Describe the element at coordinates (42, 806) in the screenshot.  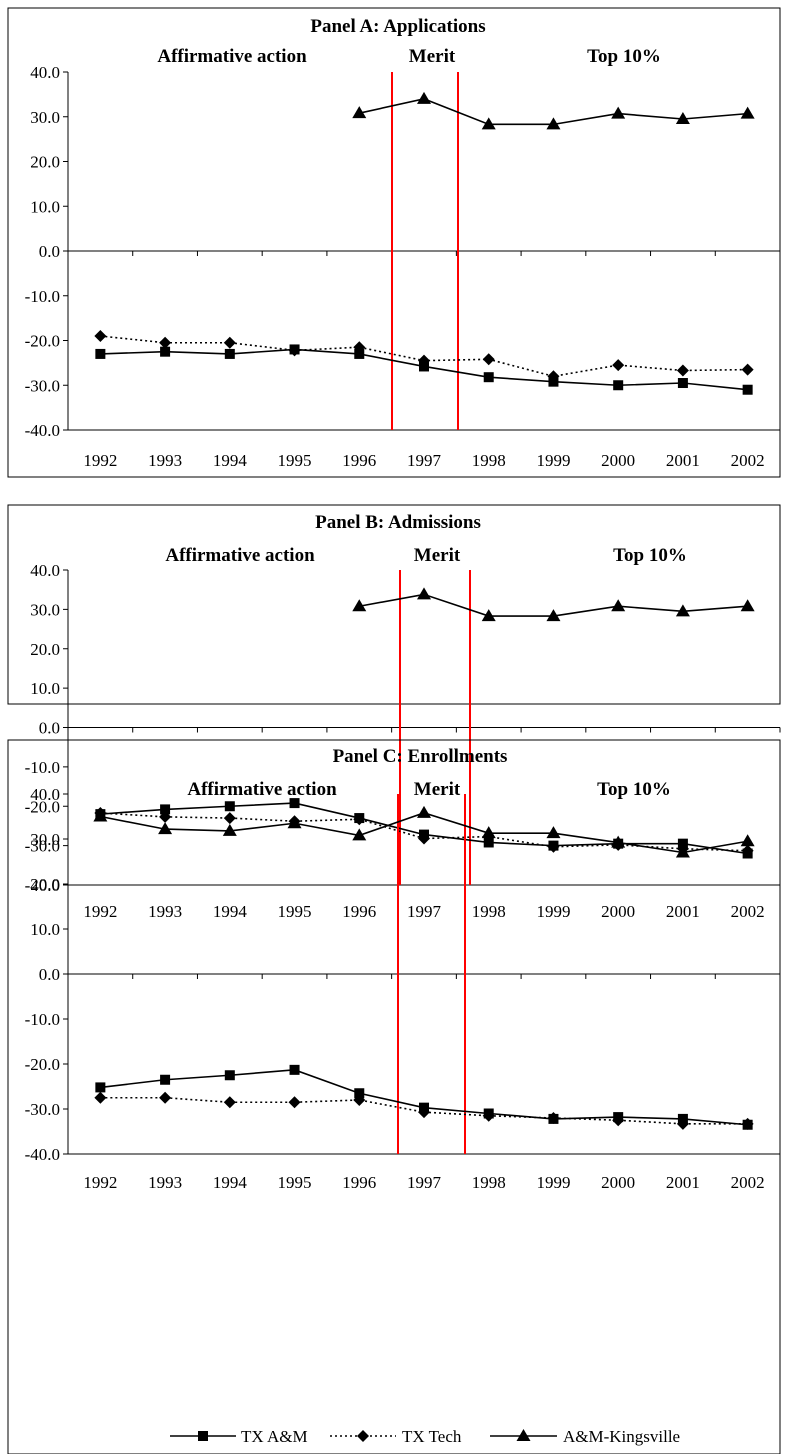
I see `y-tick-label: -20.0` at that location.